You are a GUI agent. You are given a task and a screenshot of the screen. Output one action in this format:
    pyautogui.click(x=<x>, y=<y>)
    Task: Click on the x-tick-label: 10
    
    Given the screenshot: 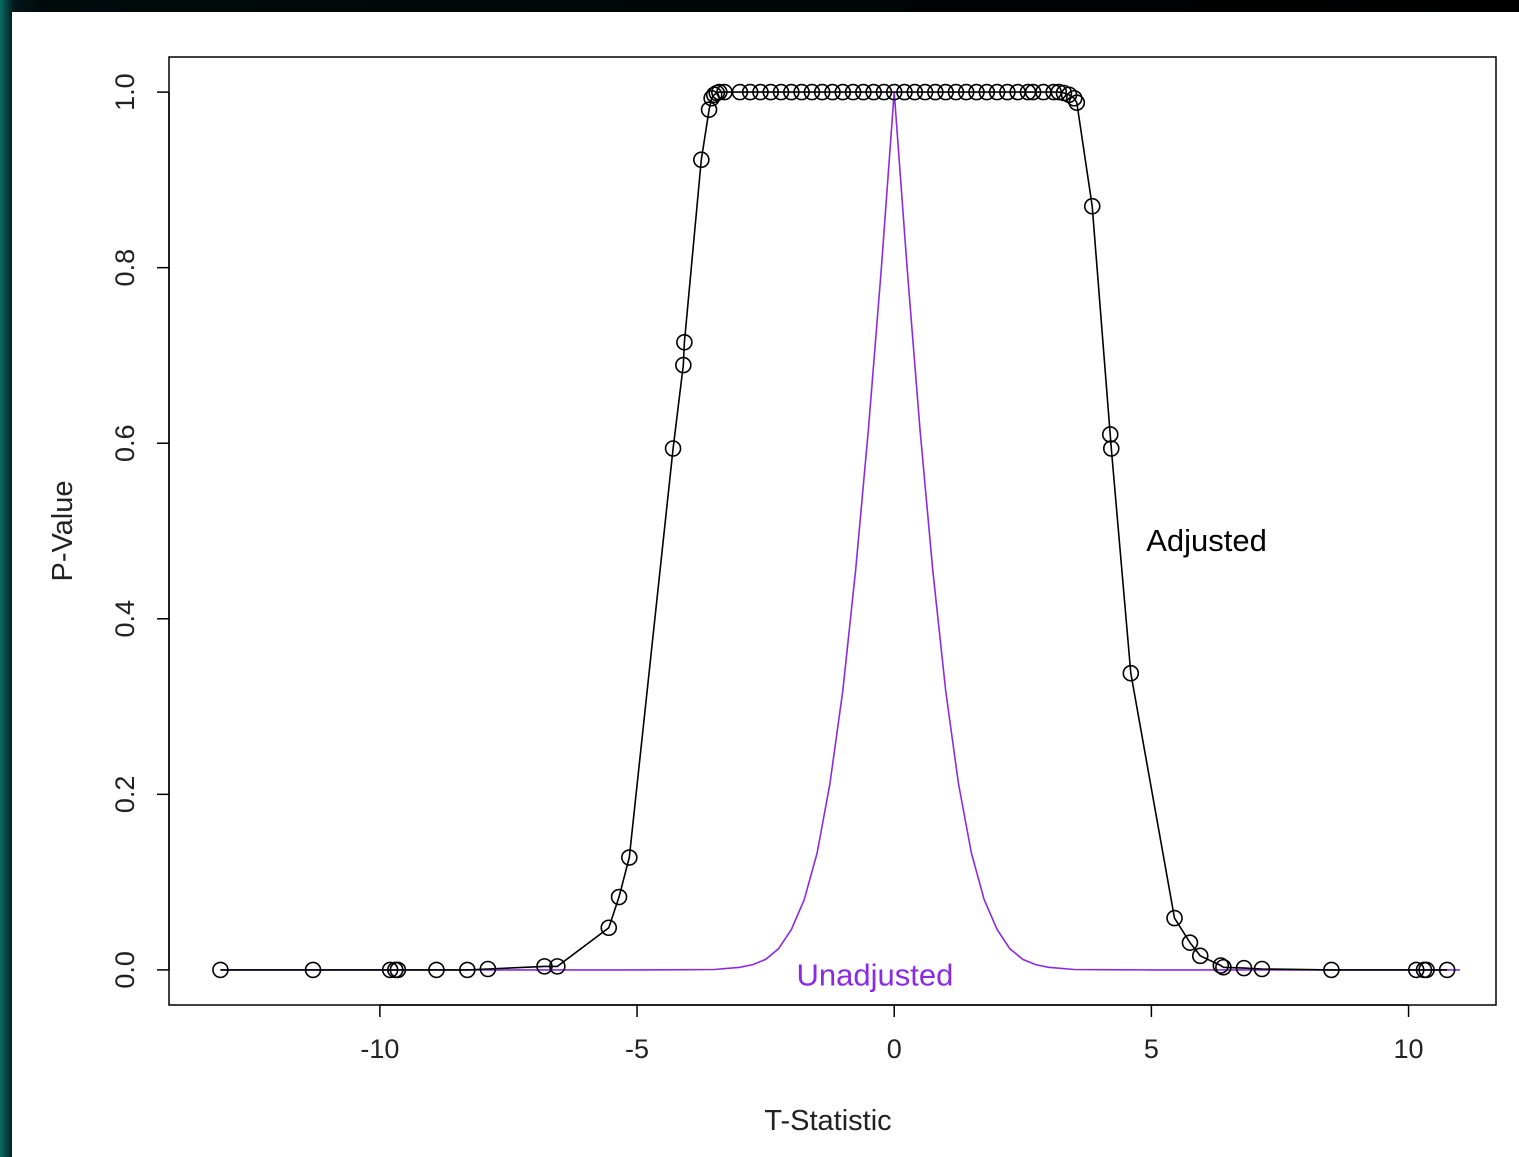 What is the action you would take?
    pyautogui.click(x=1409, y=1049)
    